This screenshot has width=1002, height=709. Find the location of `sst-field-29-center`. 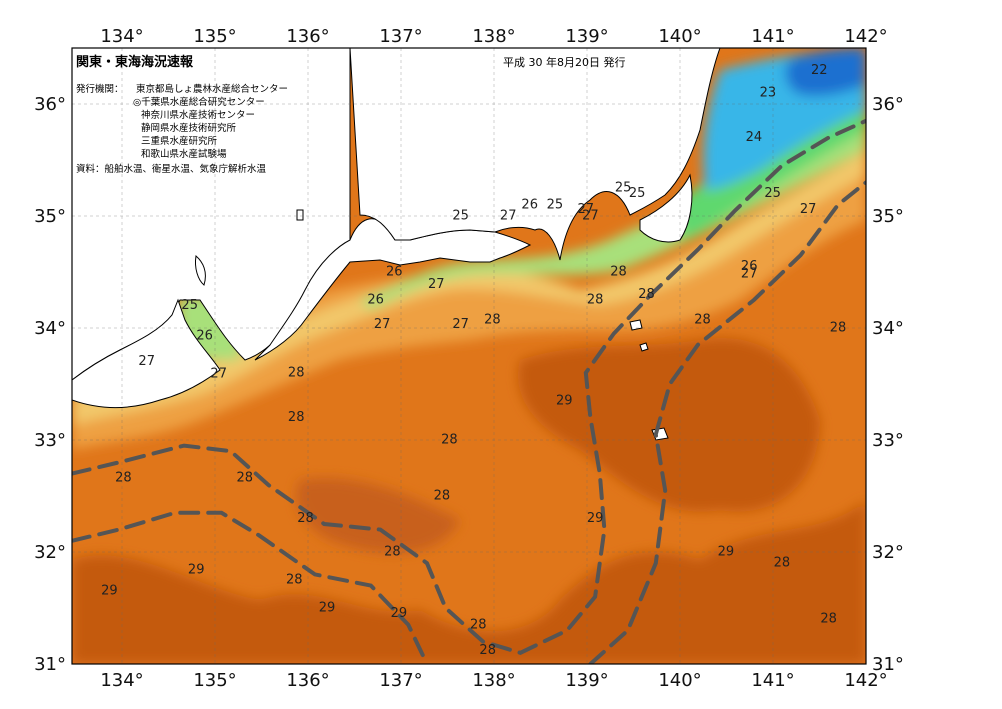

sst-field-29-center is located at coordinates (669, 425).